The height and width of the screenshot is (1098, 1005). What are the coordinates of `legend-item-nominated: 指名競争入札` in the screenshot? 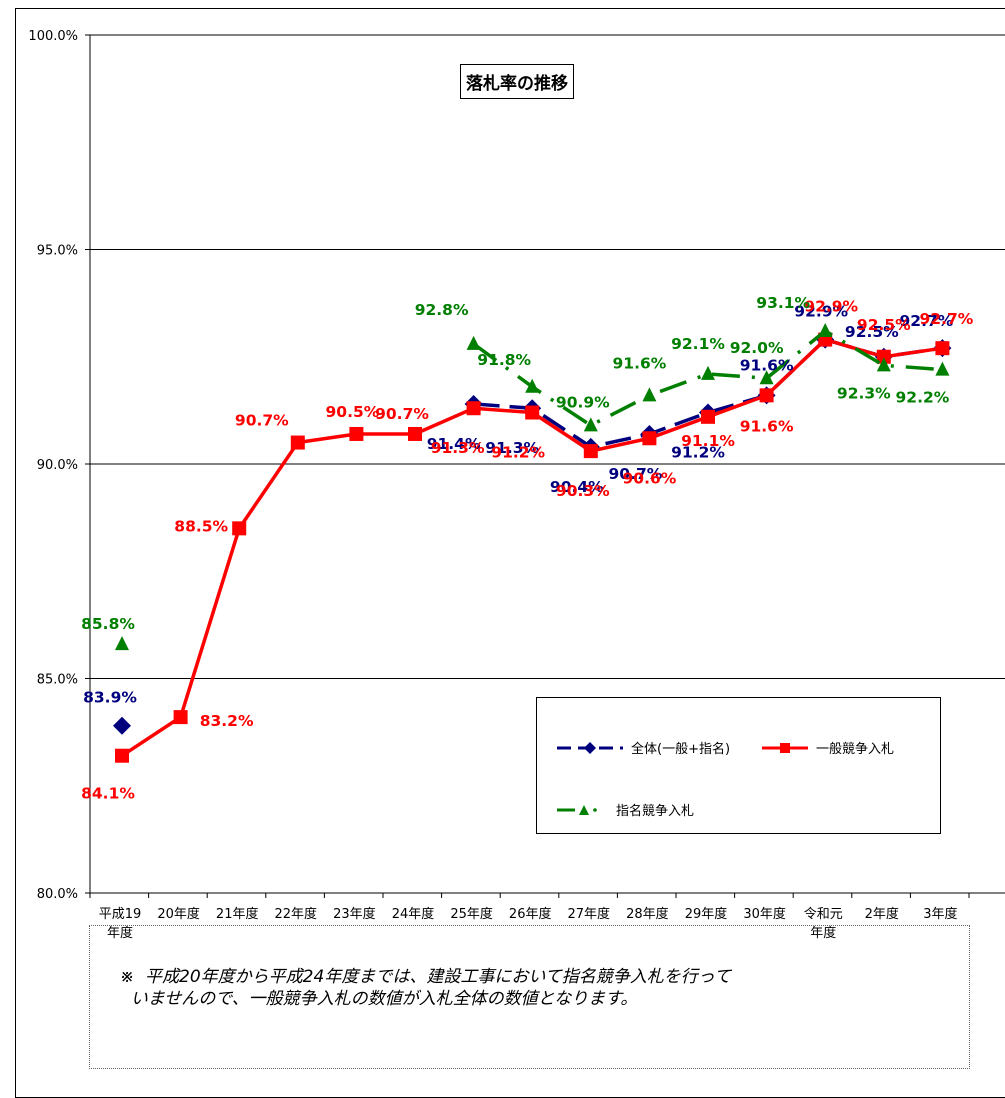 It's located at (624, 809).